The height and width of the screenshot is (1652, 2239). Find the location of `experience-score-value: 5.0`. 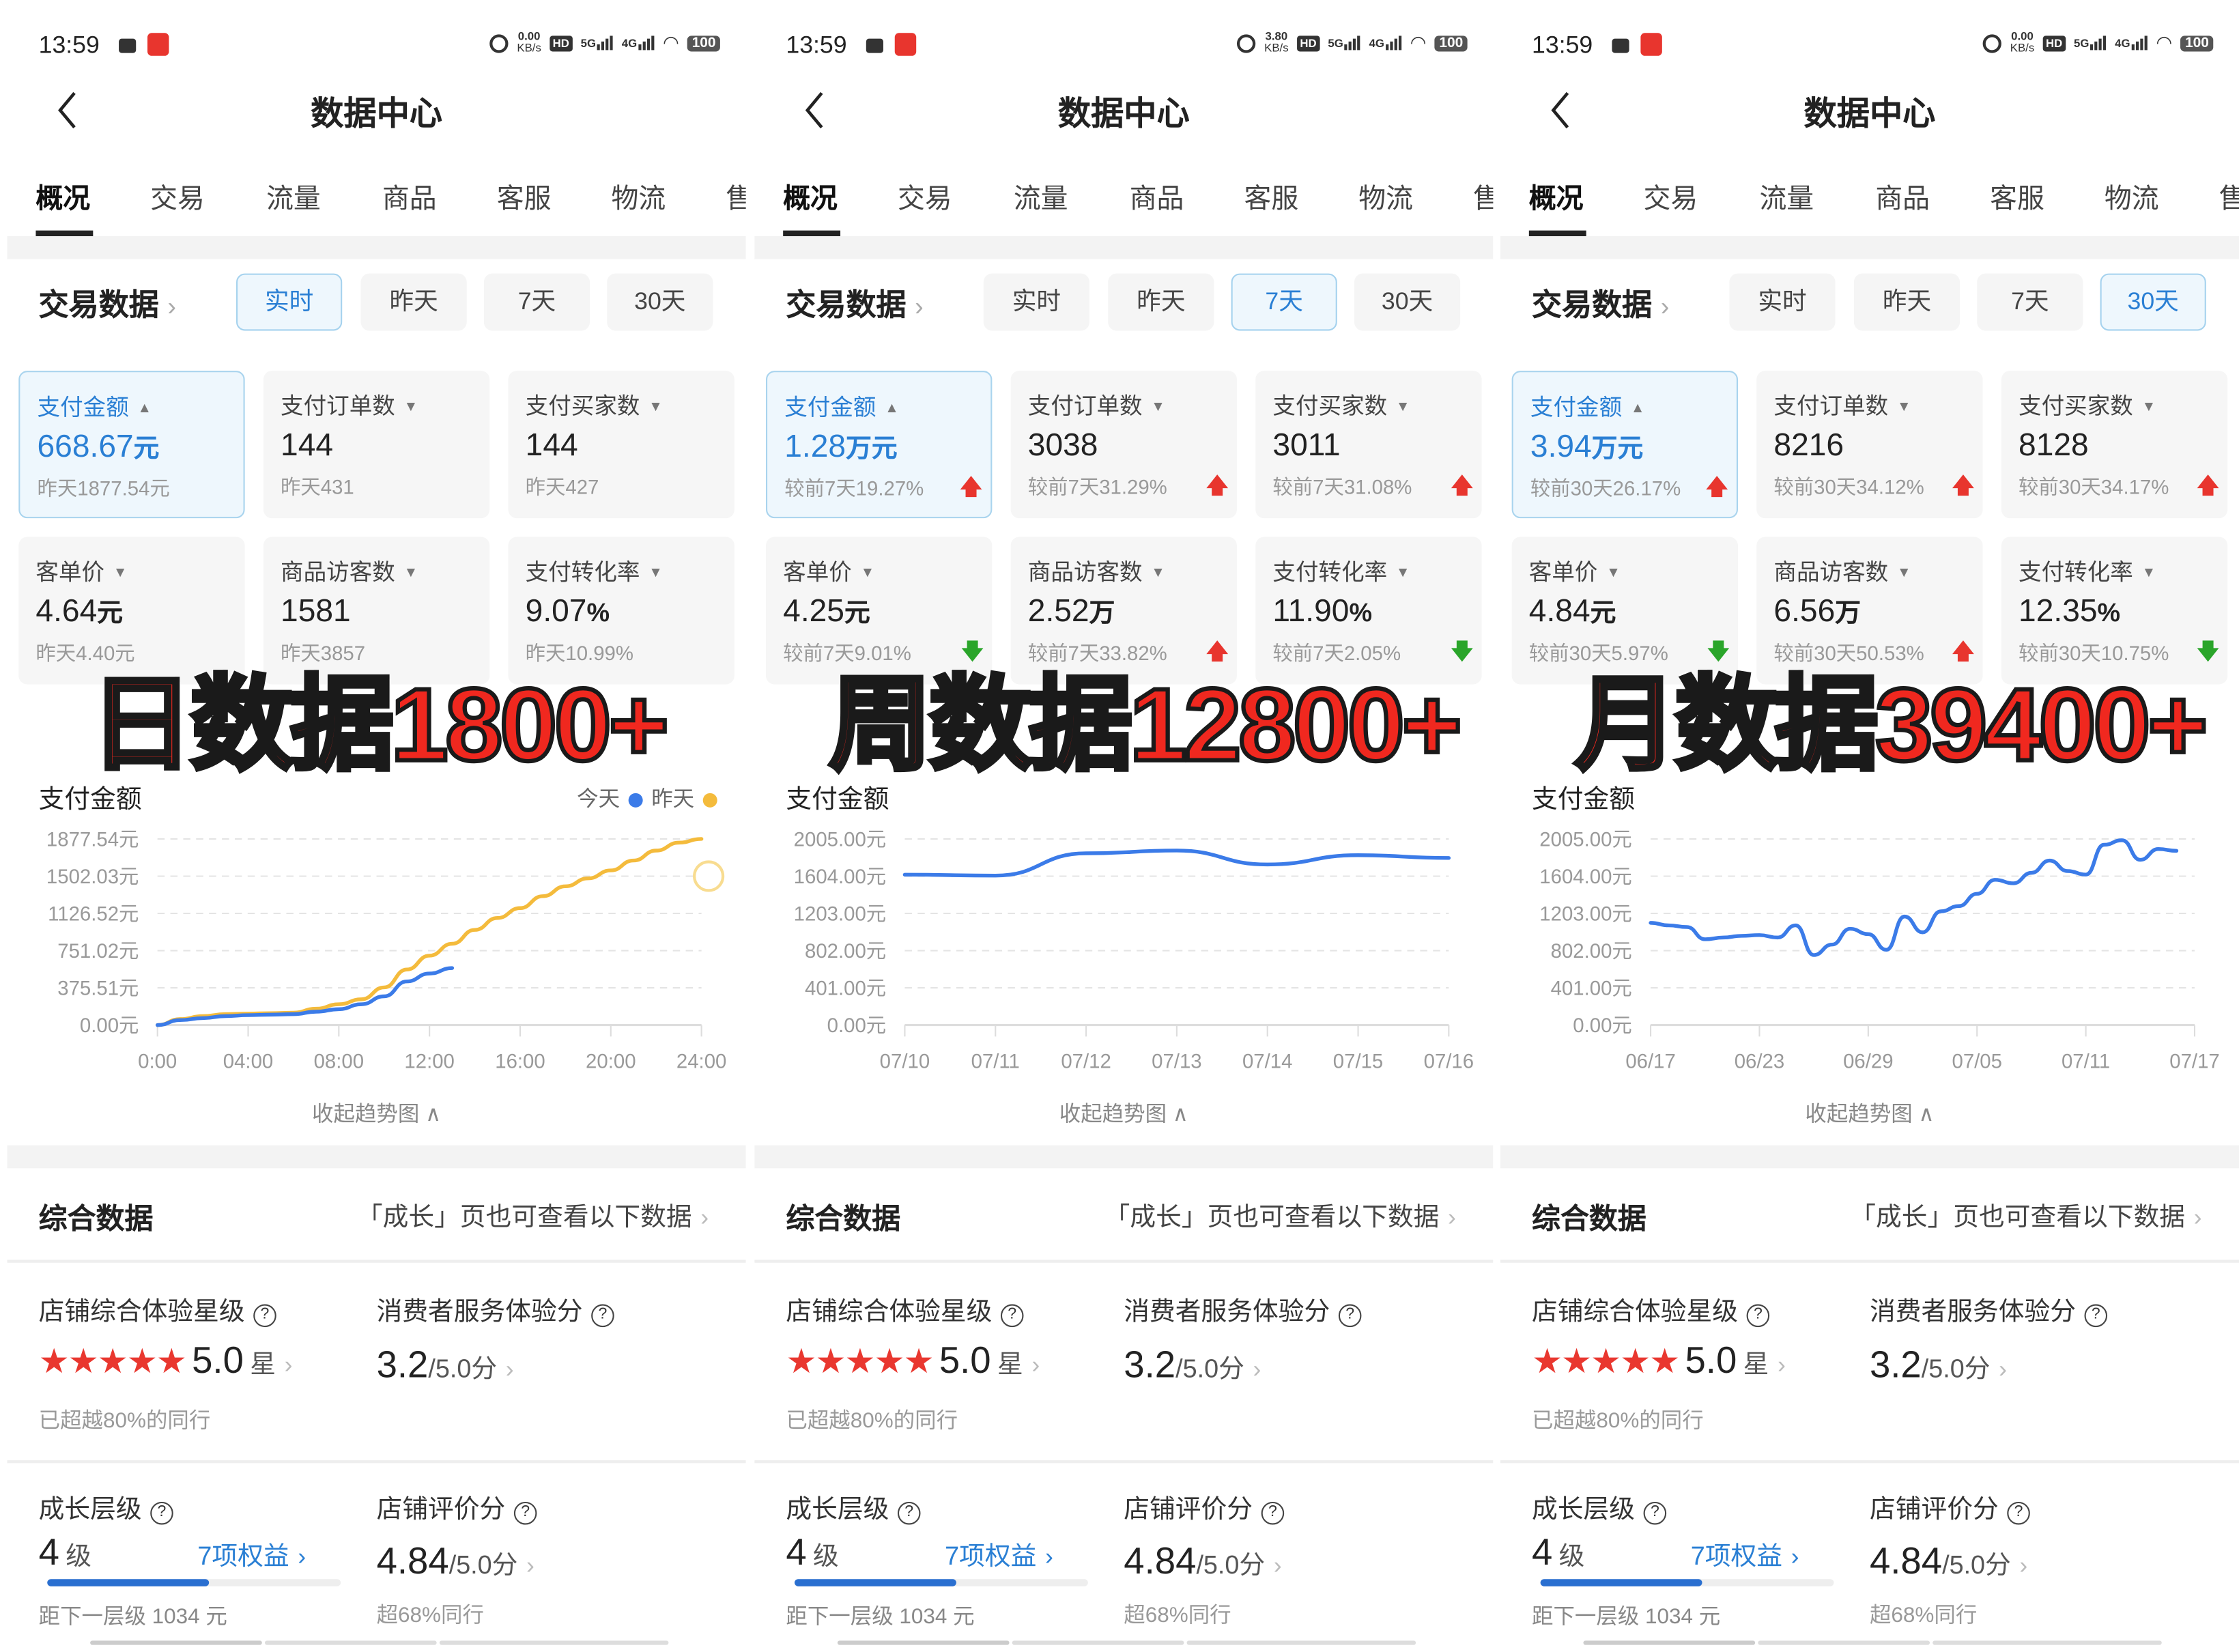

experience-score-value: 5.0 is located at coordinates (1711, 1360).